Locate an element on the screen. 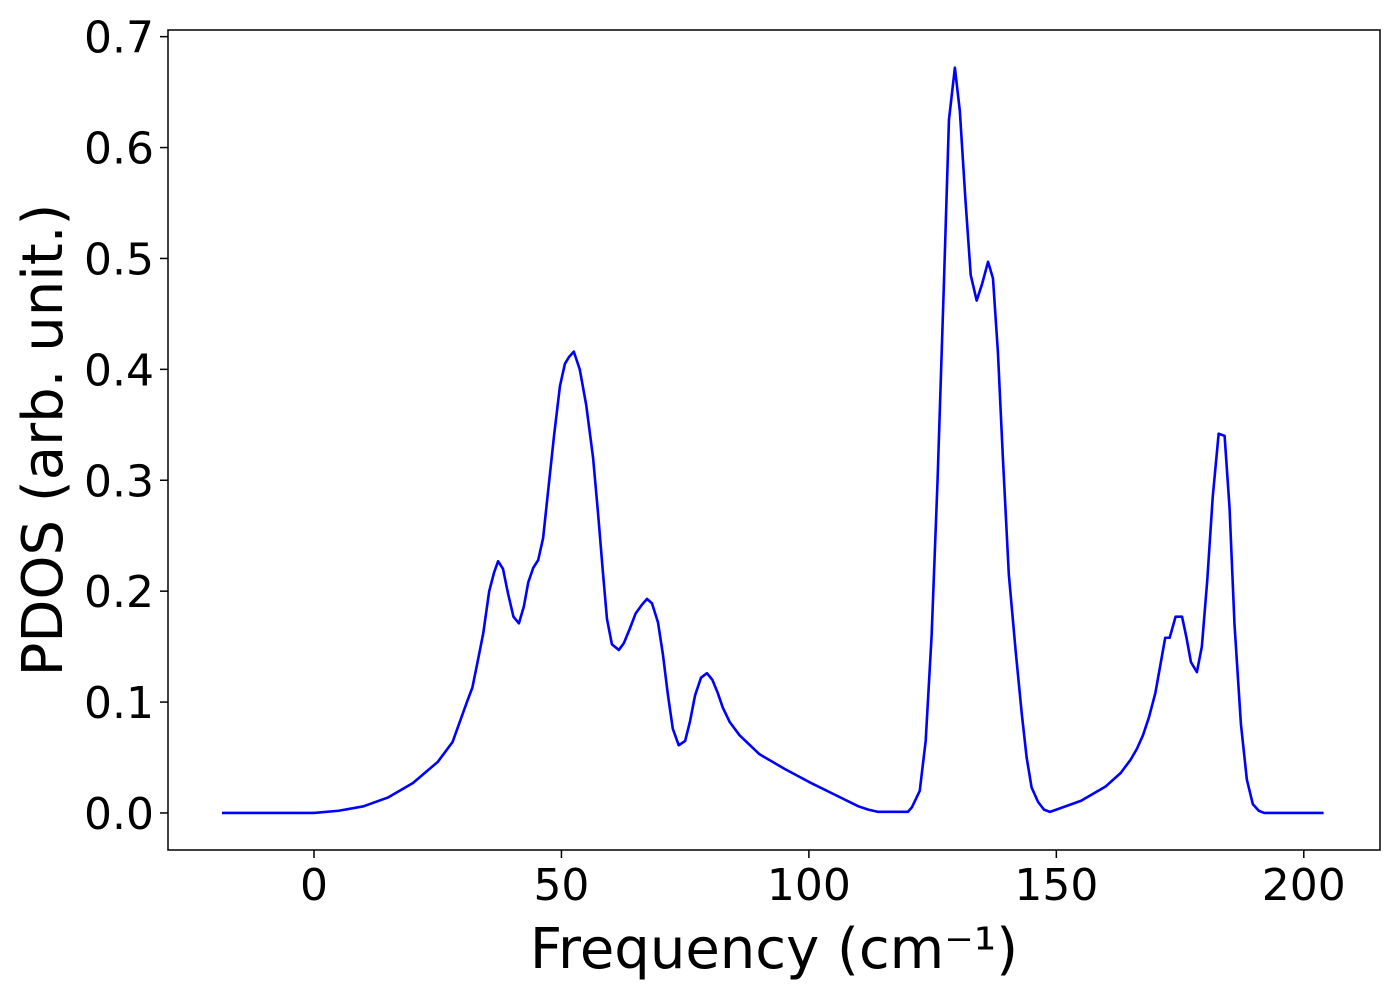  x-tick-label: 100 is located at coordinates (809, 885).